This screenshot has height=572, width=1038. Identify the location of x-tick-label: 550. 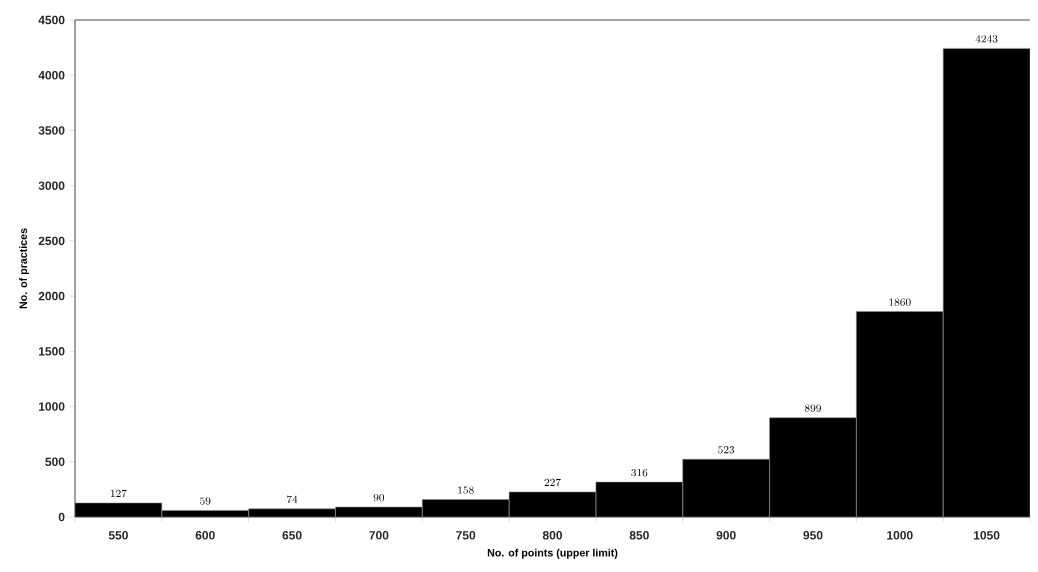
(118, 535).